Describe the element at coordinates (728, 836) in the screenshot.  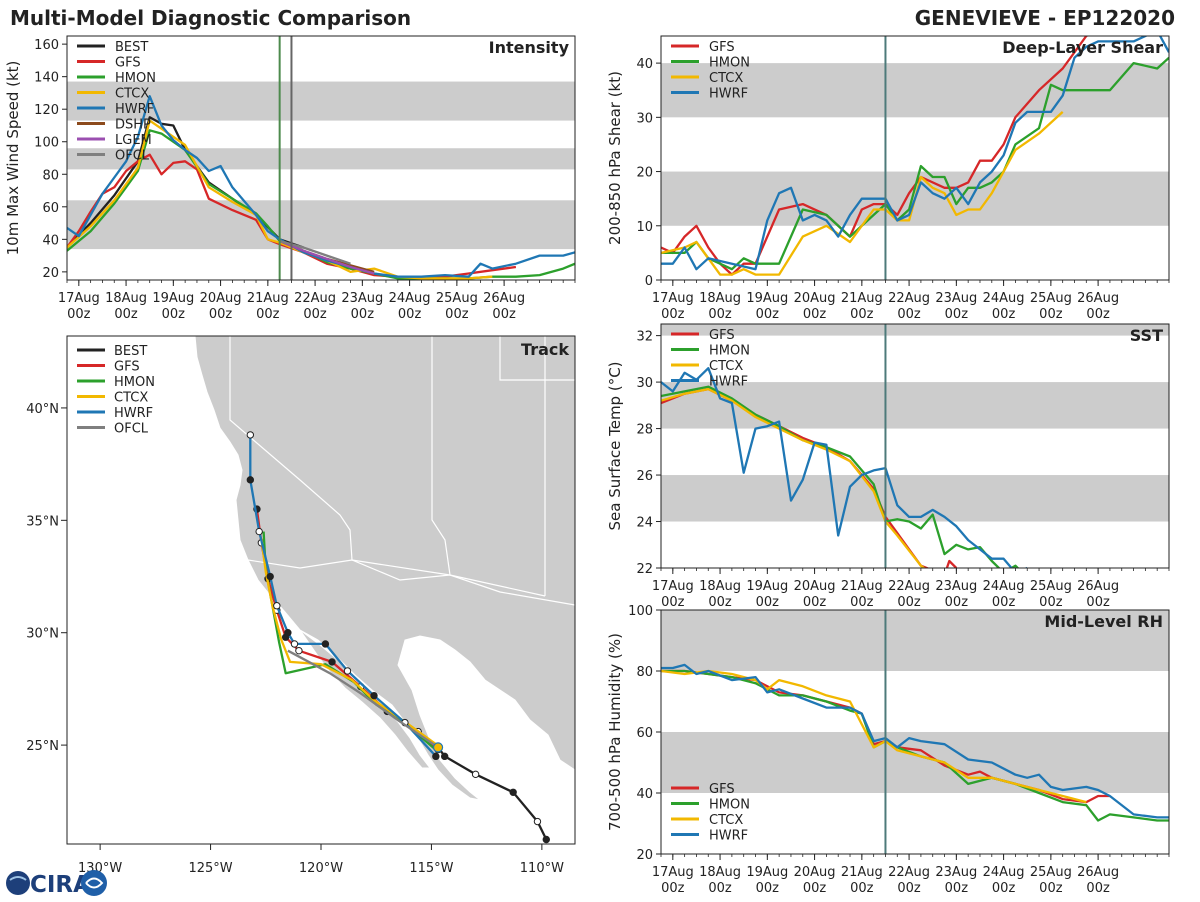
I see `rh-legend-label-hwrf: HWRF` at that location.